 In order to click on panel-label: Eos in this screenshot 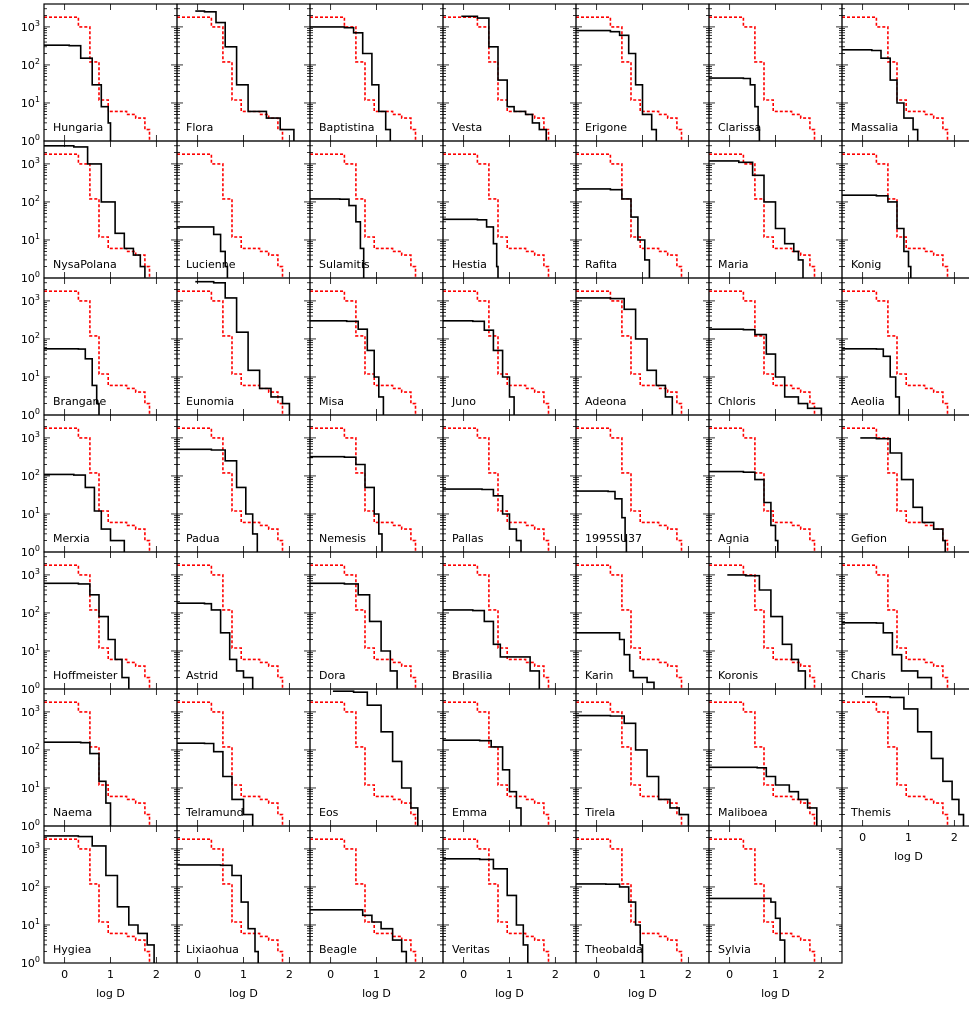, I will do `click(329, 812)`.